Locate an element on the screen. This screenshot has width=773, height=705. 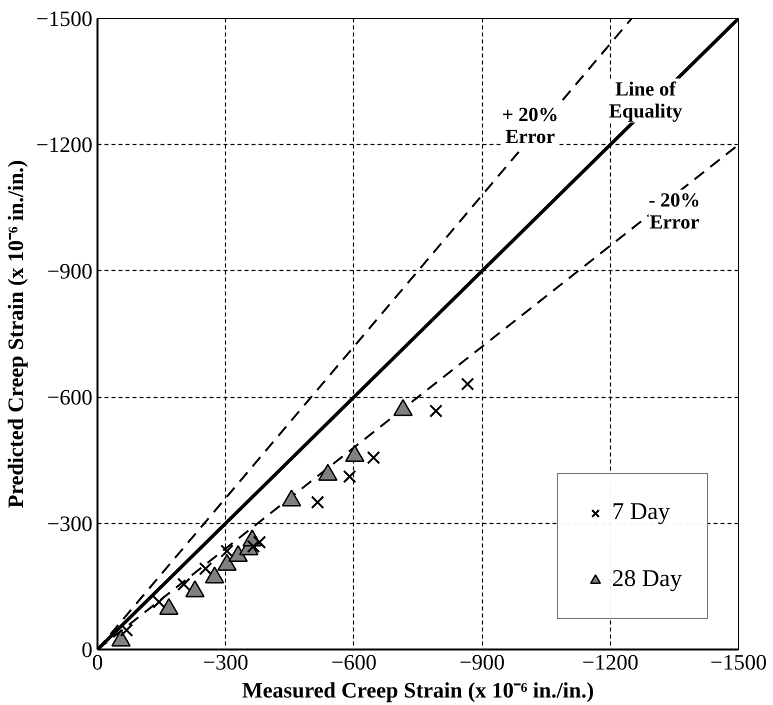
annotation: + 20% Error is located at coordinates (530, 126).